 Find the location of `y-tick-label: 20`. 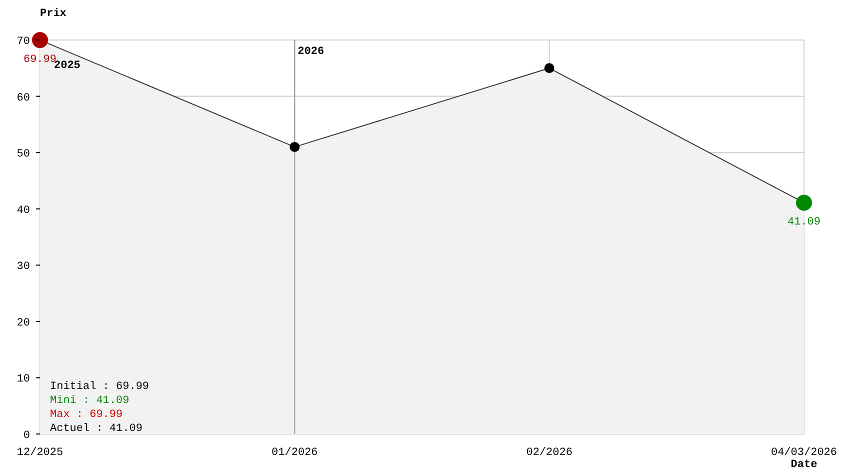

y-tick-label: 20 is located at coordinates (23, 323).